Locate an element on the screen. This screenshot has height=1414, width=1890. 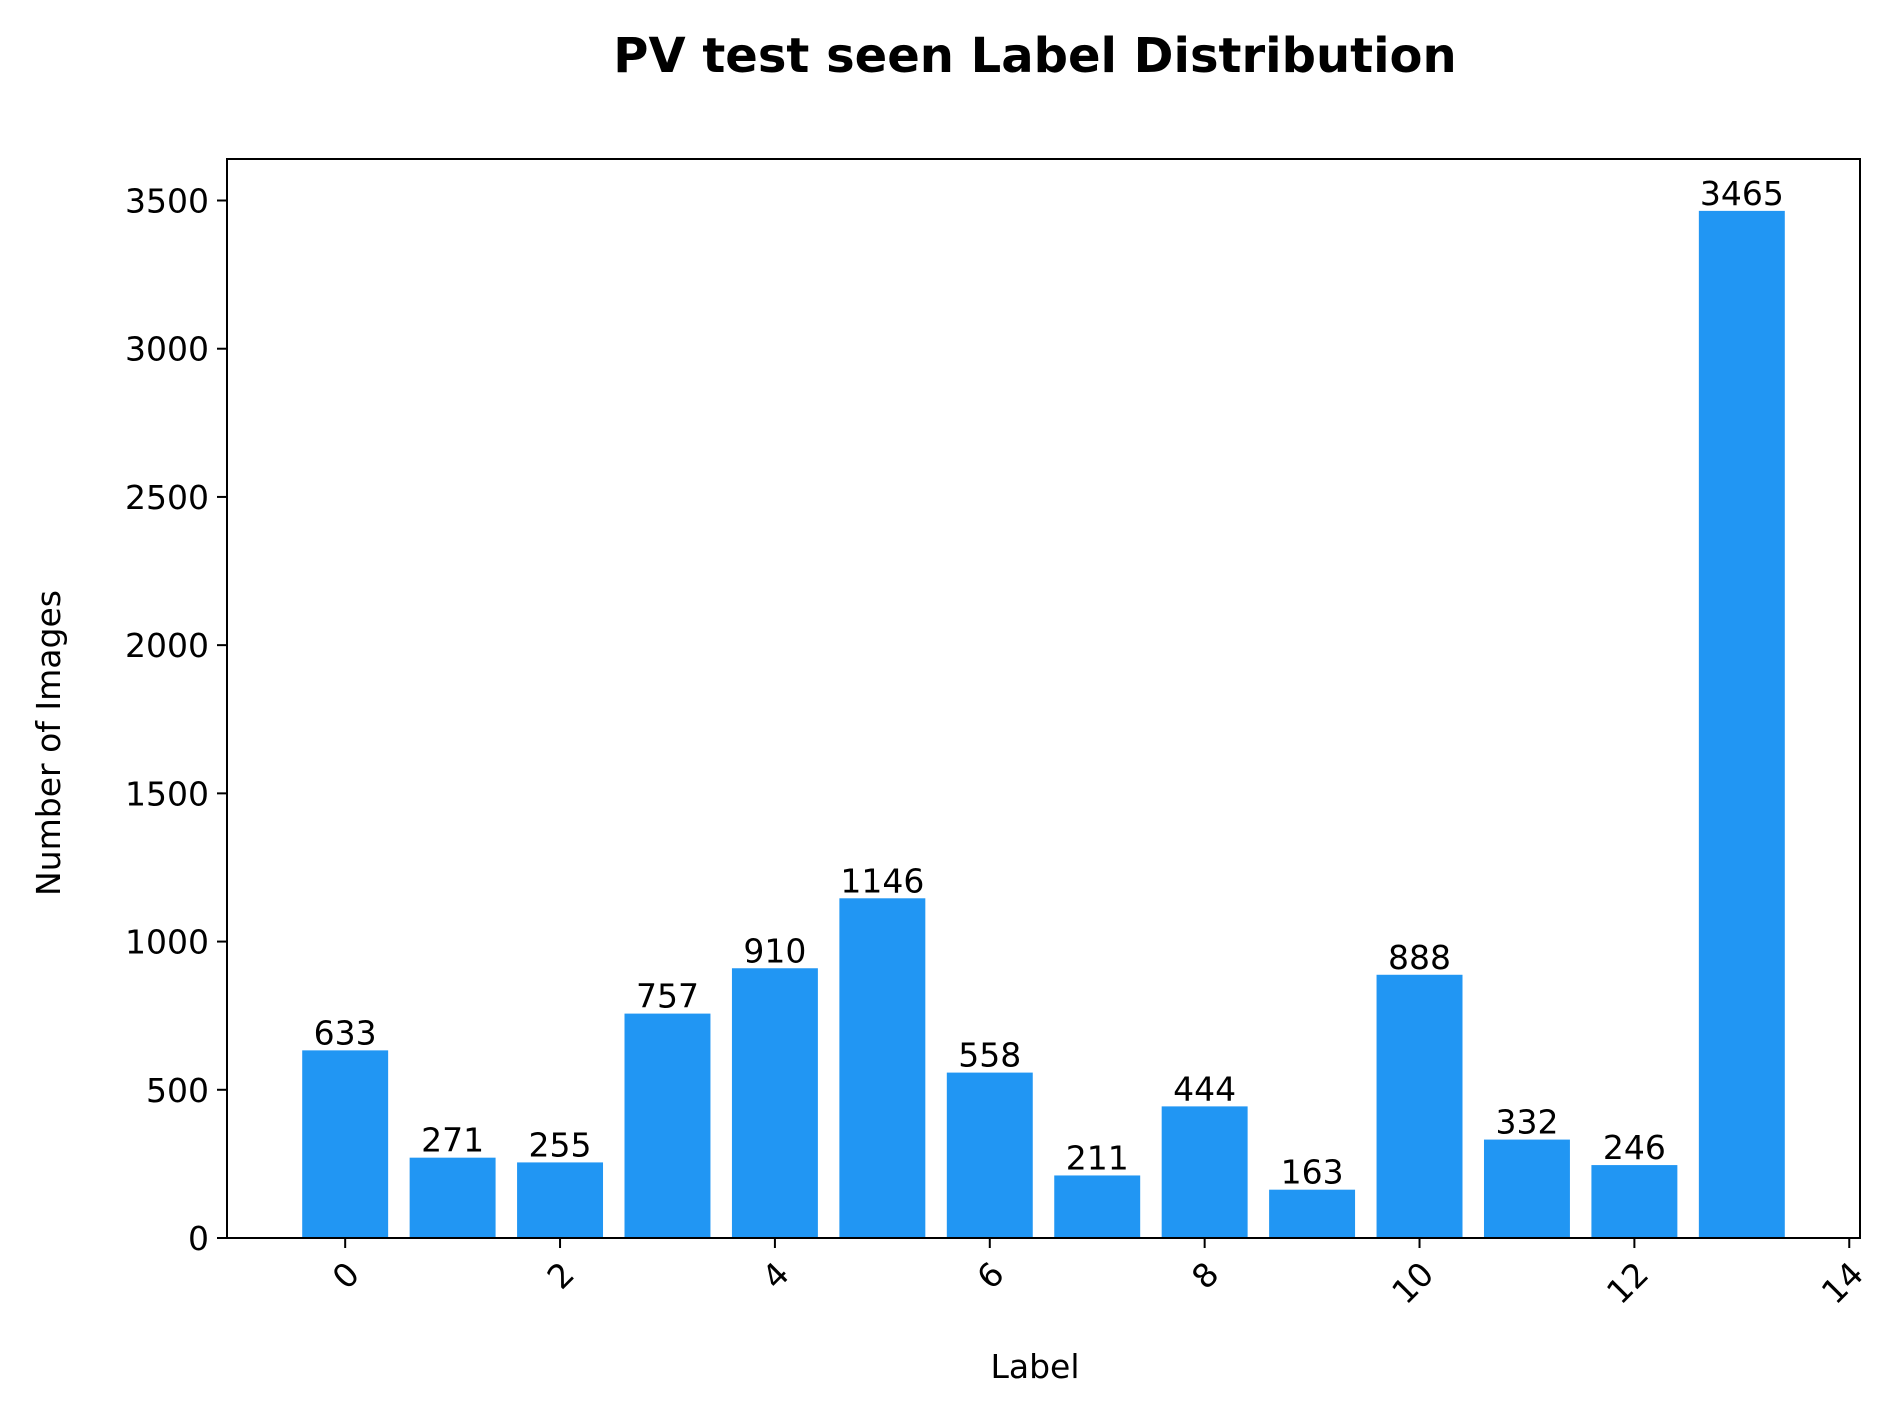
data-label-9: 163 is located at coordinates (1312, 1172).